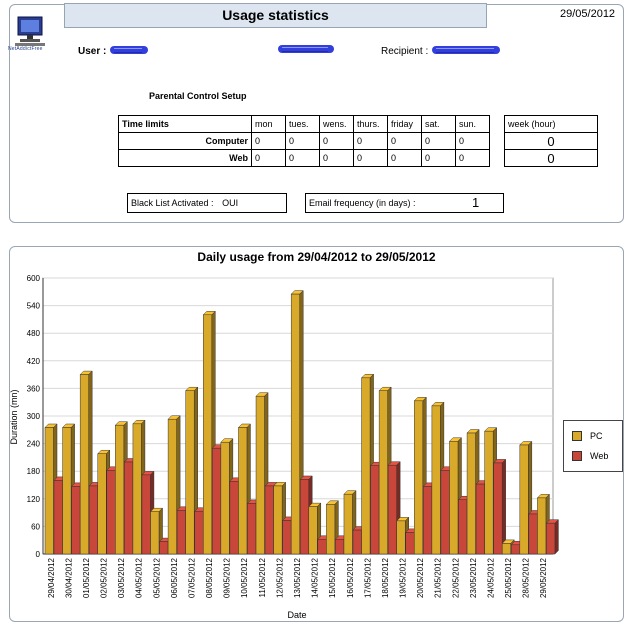 This screenshot has width=633, height=627. I want to click on legend-label-web: Web, so click(599, 456).